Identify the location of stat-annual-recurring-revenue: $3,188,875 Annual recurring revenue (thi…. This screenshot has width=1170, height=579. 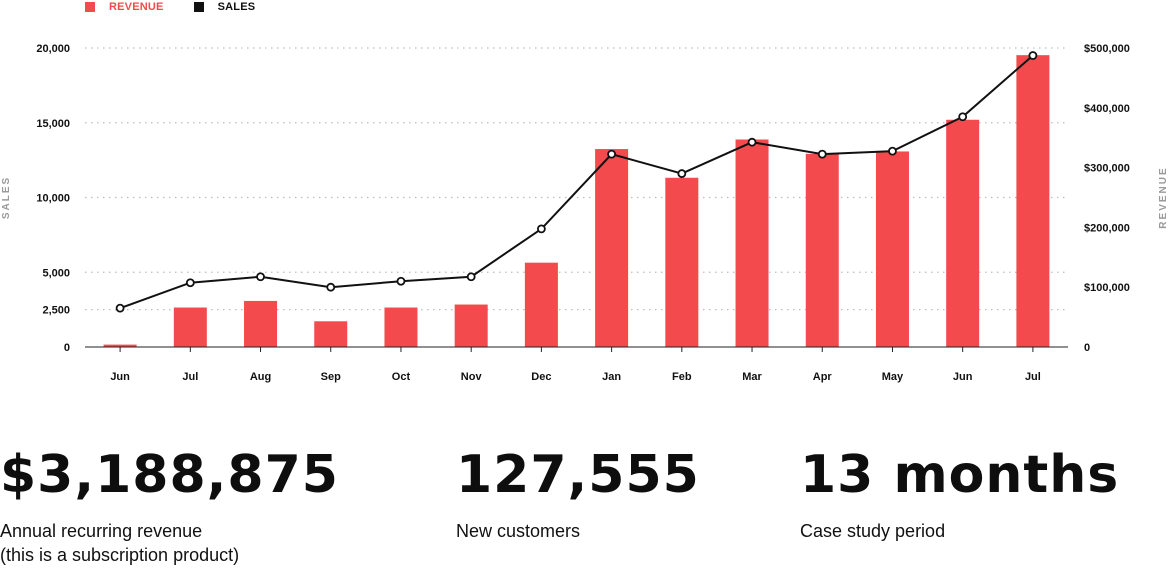
(169, 507).